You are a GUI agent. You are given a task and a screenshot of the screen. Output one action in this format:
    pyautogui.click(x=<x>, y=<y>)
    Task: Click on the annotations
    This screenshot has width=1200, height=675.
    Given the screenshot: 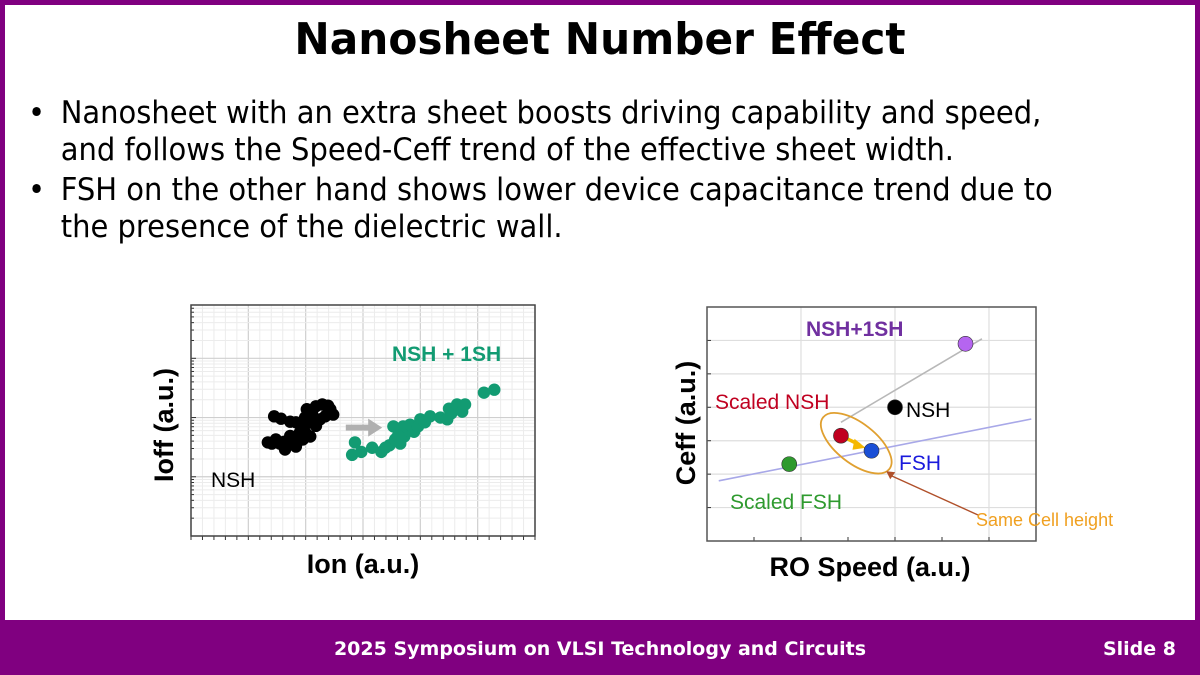 What is the action you would take?
    pyautogui.click(x=899, y=464)
    